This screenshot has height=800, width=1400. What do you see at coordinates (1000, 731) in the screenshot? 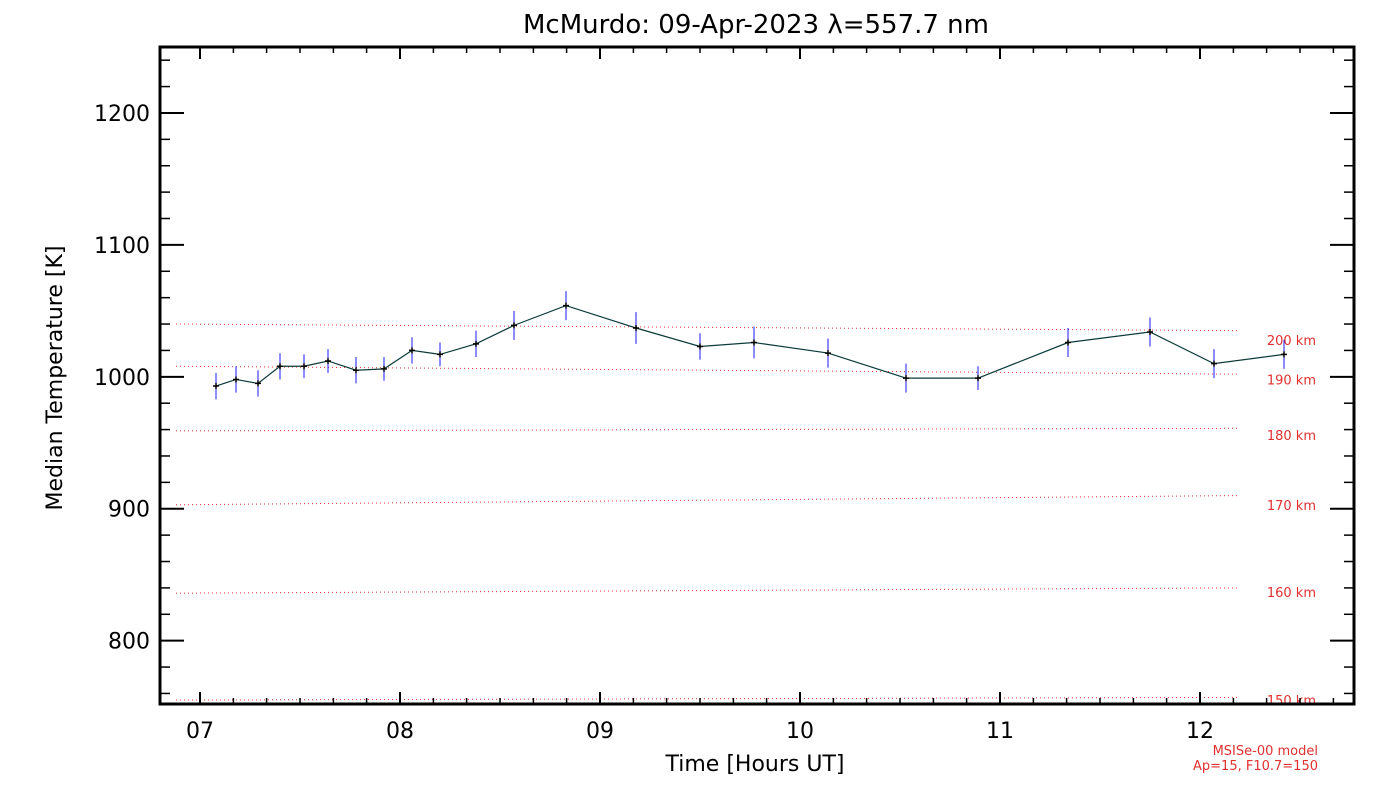
I see `x-tick-label: 11` at bounding box center [1000, 731].